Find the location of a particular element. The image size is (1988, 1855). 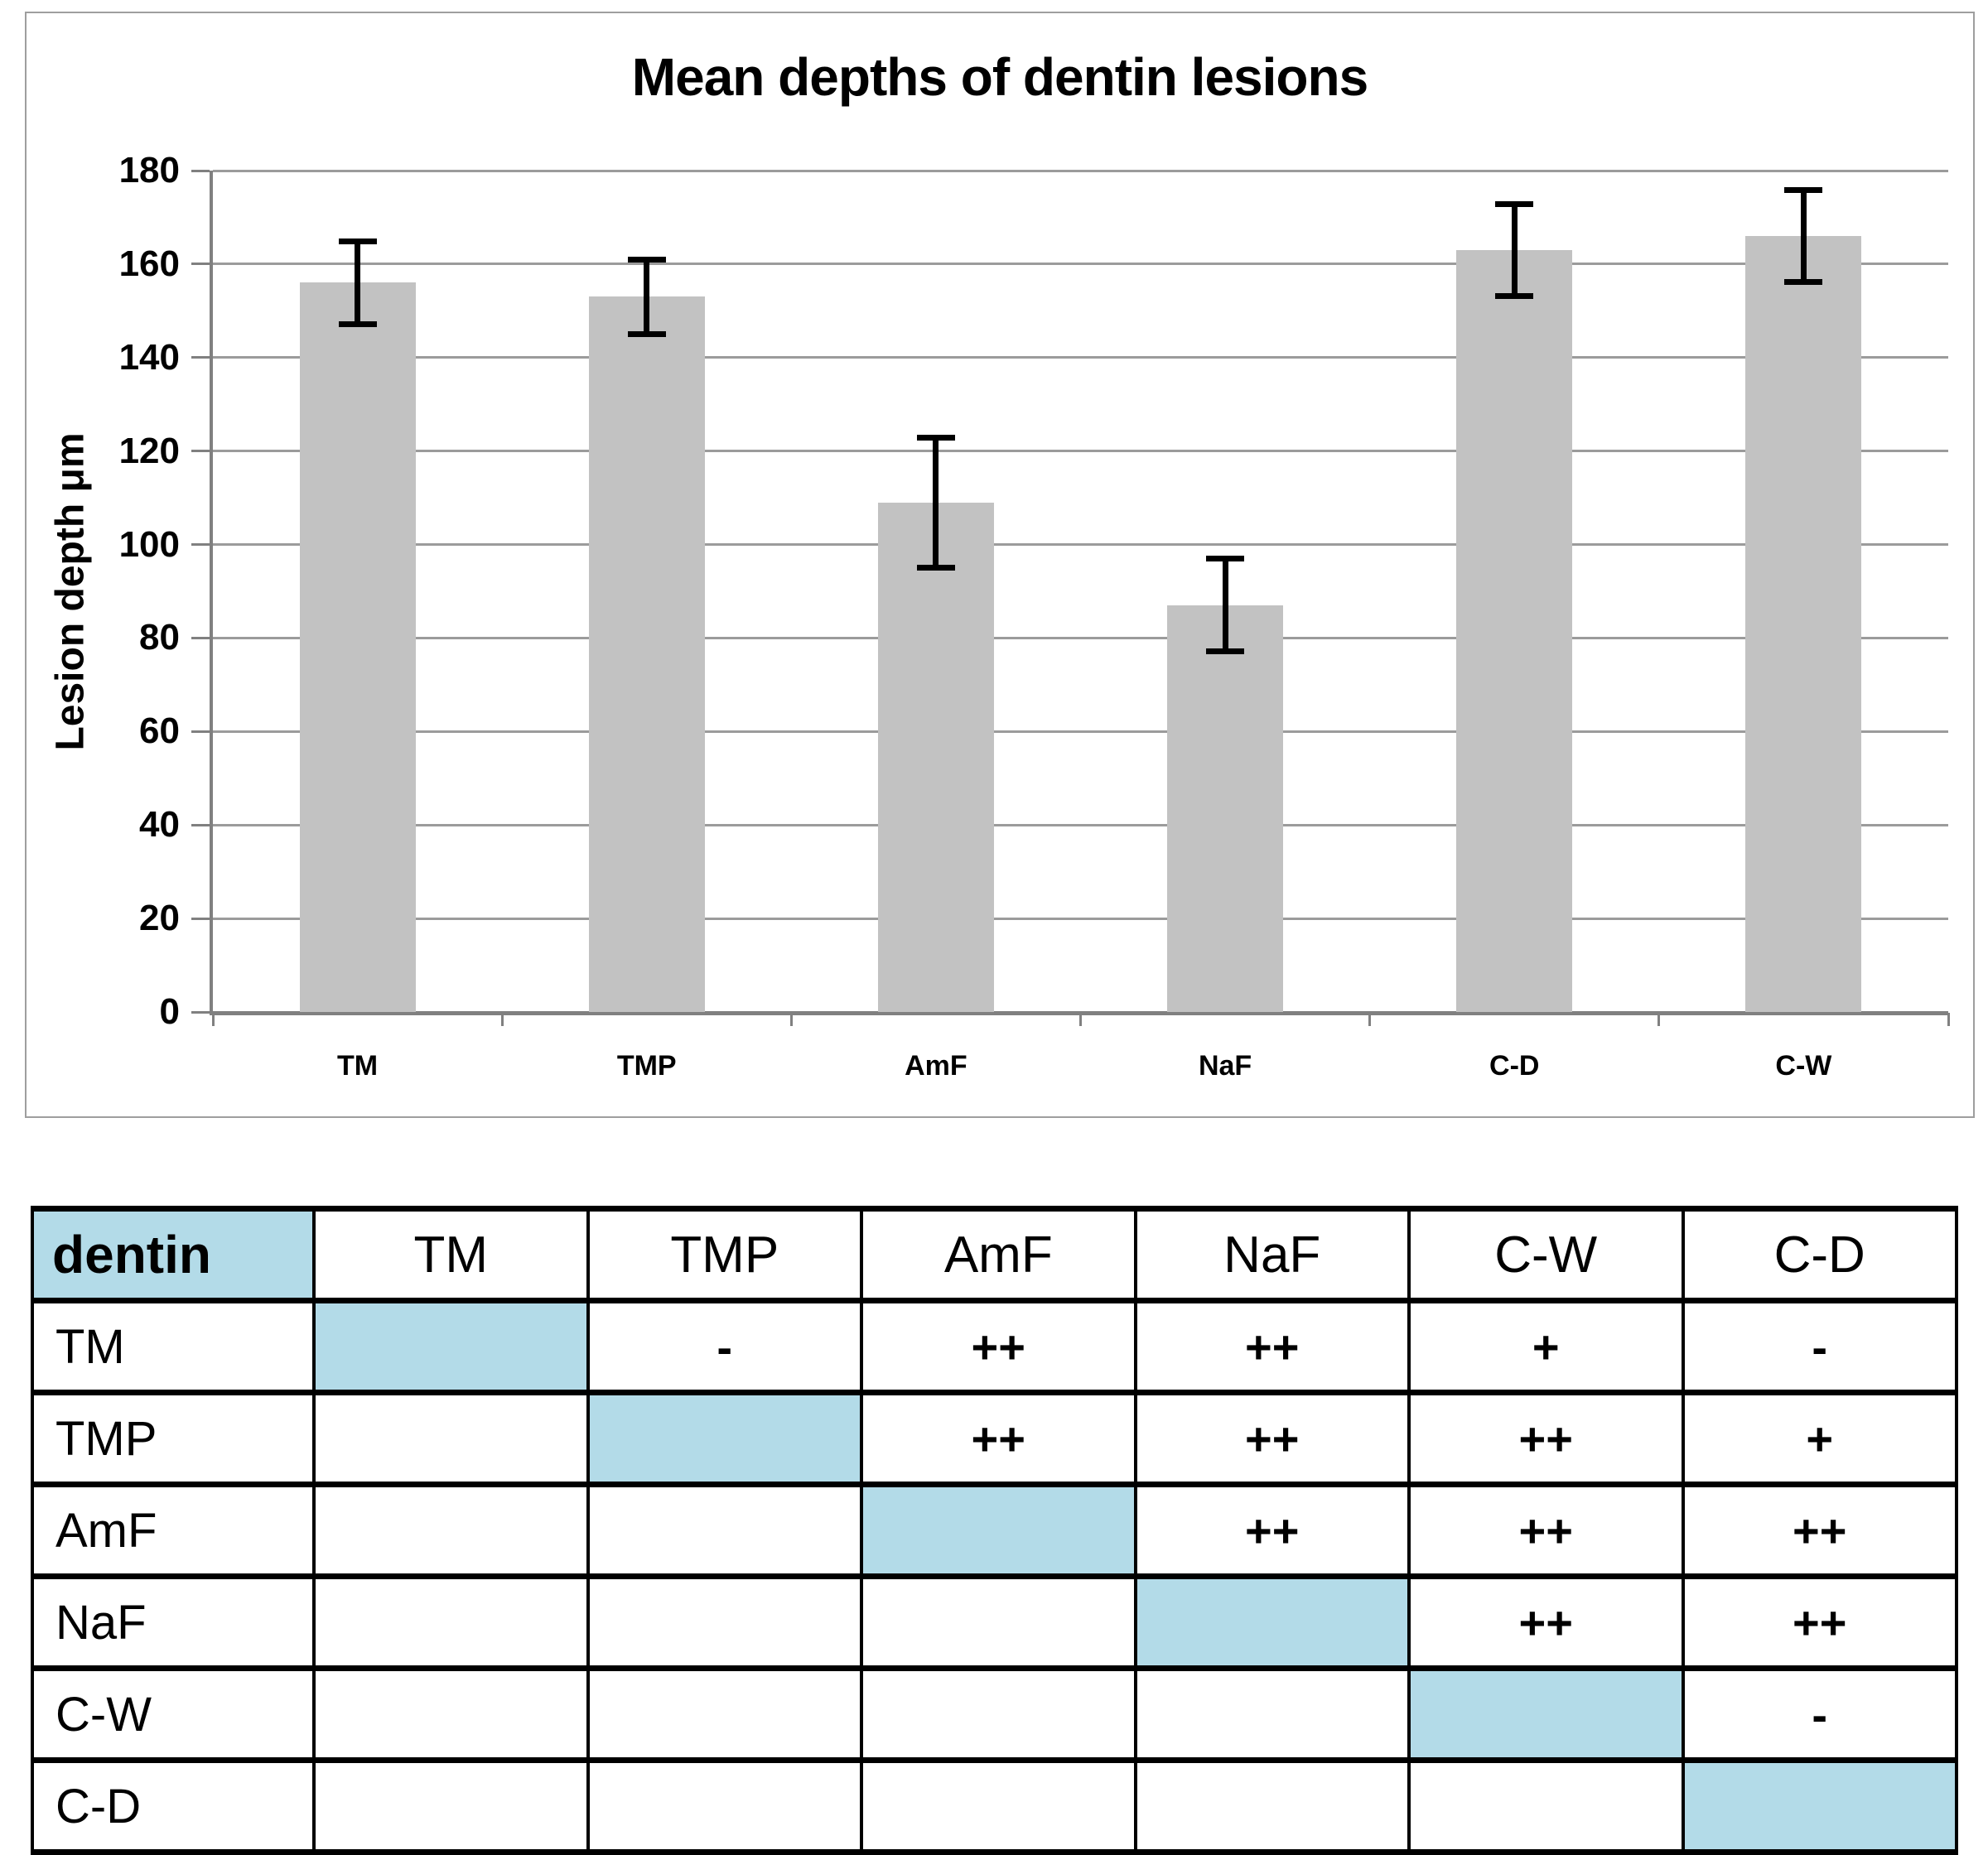

y-tick-label-120: 120 is located at coordinates (149, 450).